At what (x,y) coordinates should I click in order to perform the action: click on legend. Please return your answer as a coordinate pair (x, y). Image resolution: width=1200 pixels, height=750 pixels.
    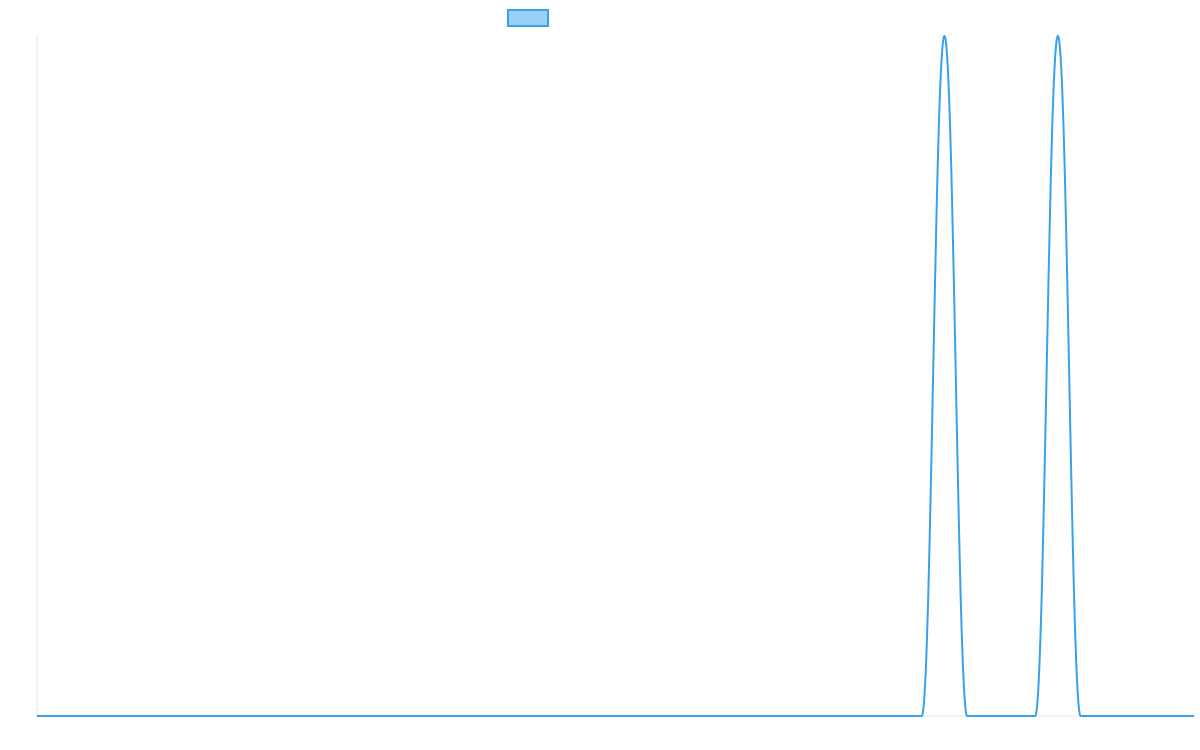
    Looking at the image, I should click on (528, 18).